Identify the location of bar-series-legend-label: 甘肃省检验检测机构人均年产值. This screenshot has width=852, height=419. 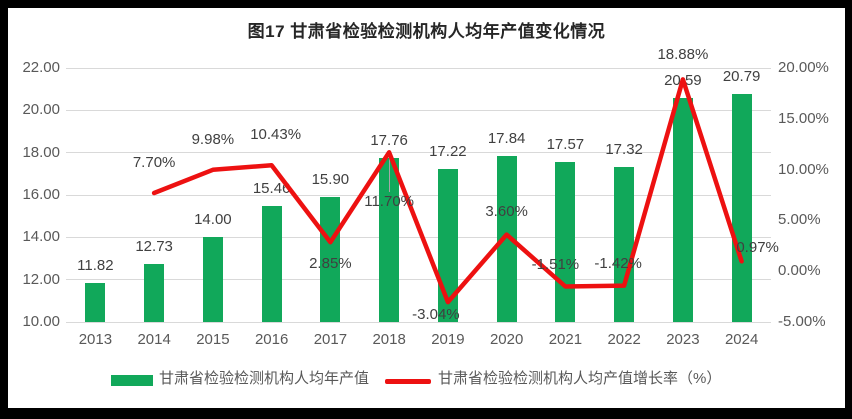
(264, 378).